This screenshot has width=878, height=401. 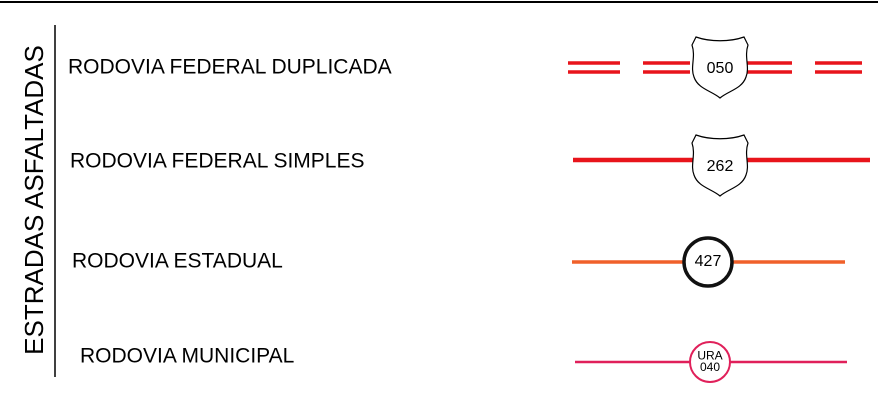 I want to click on road-label: RODOVIA FEDERAL DUPLICADA, so click(x=230, y=67).